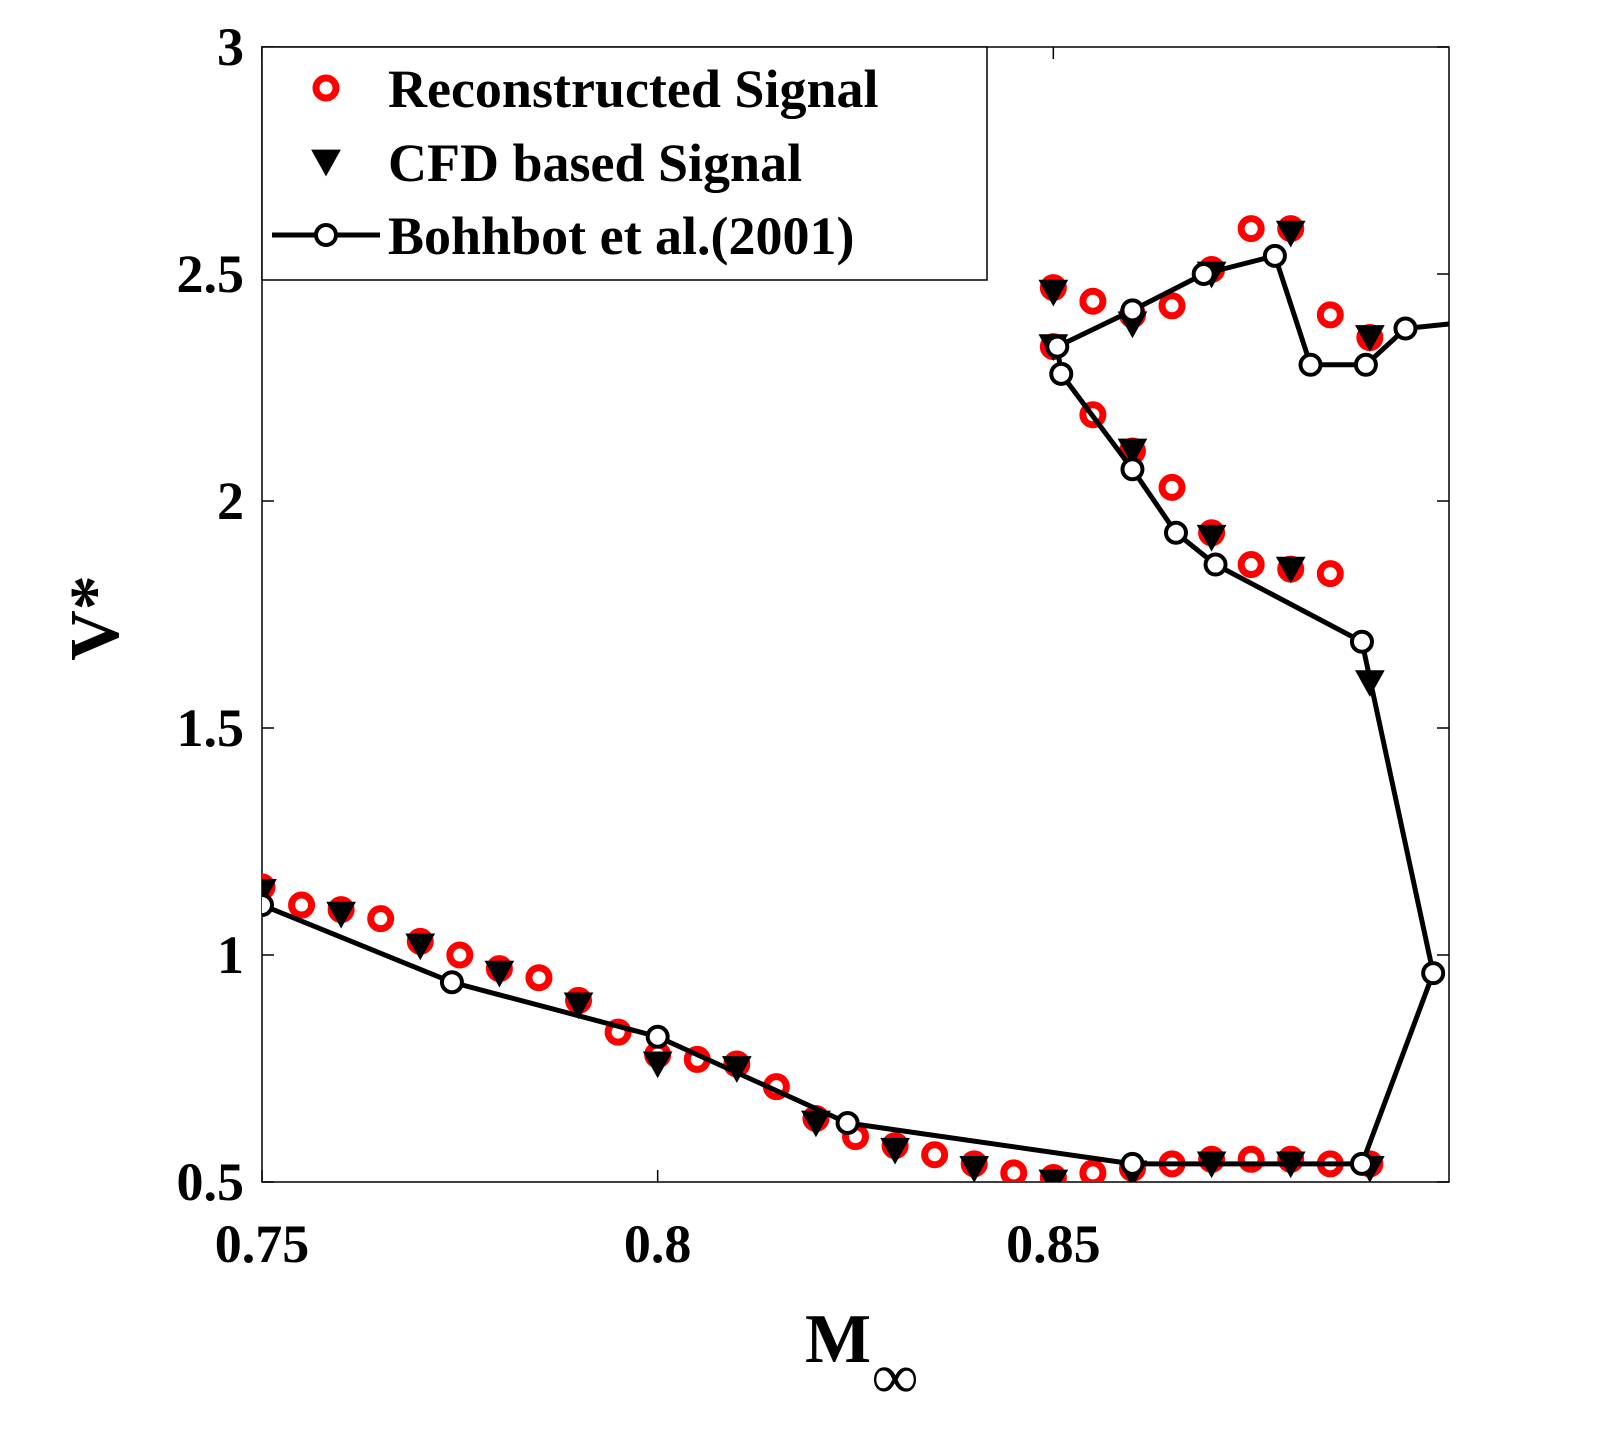  What do you see at coordinates (230, 955) in the screenshot?
I see `y-tick-label: 1` at bounding box center [230, 955].